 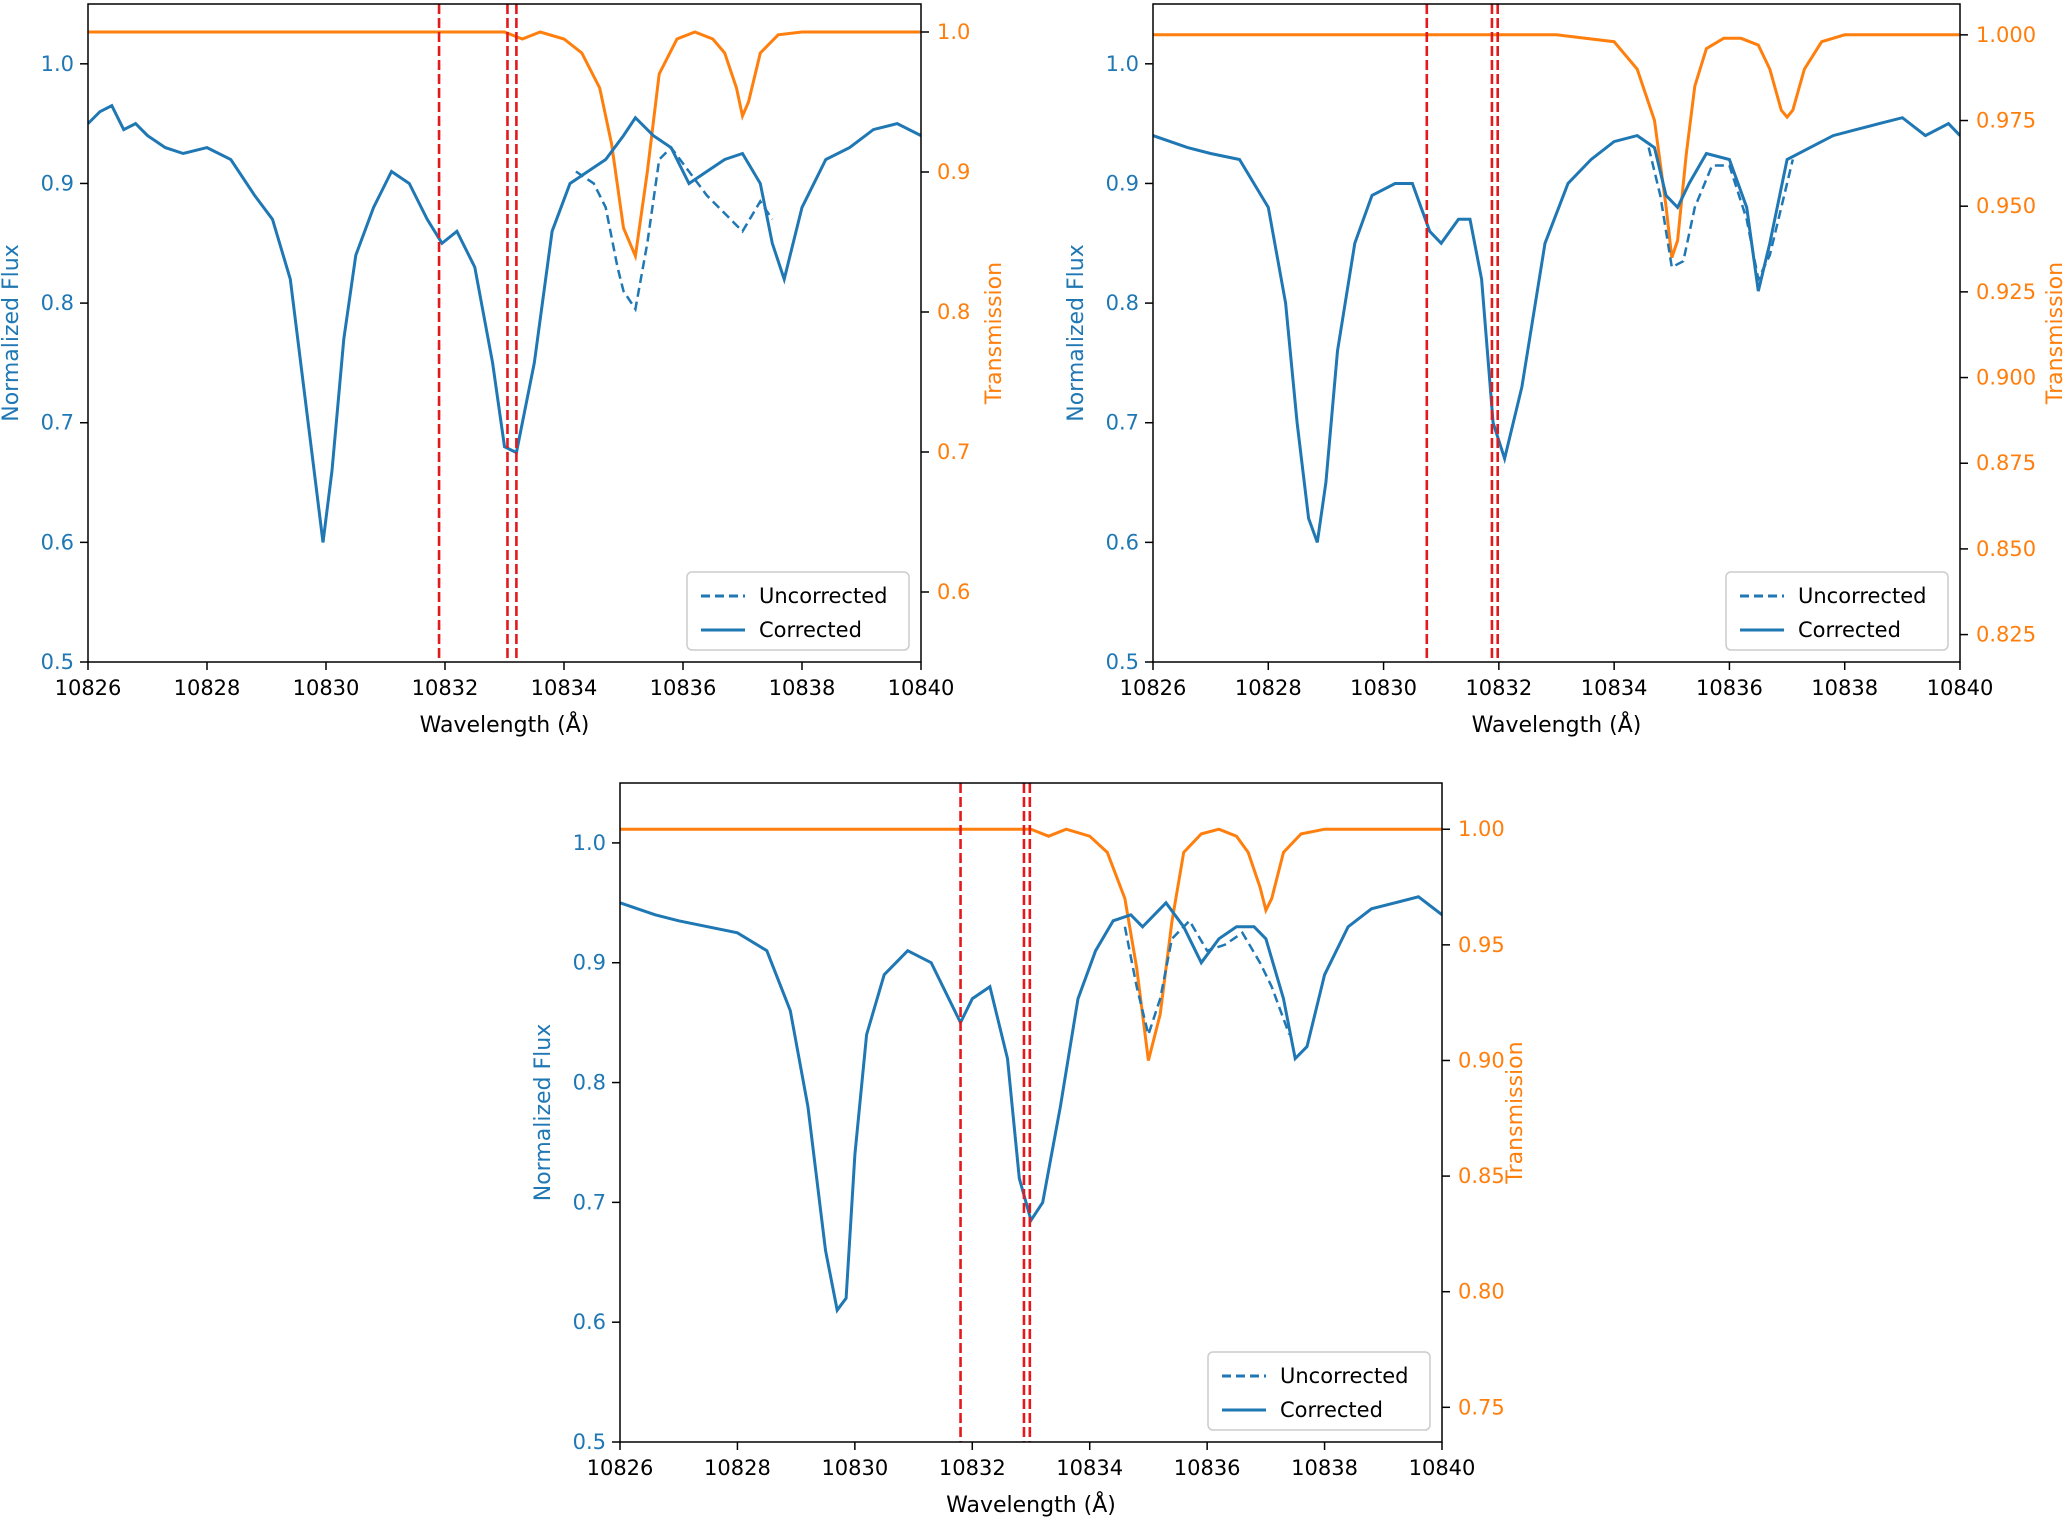 What do you see at coordinates (953, 312) in the screenshot?
I see `y-right-tick-label: 0.8` at bounding box center [953, 312].